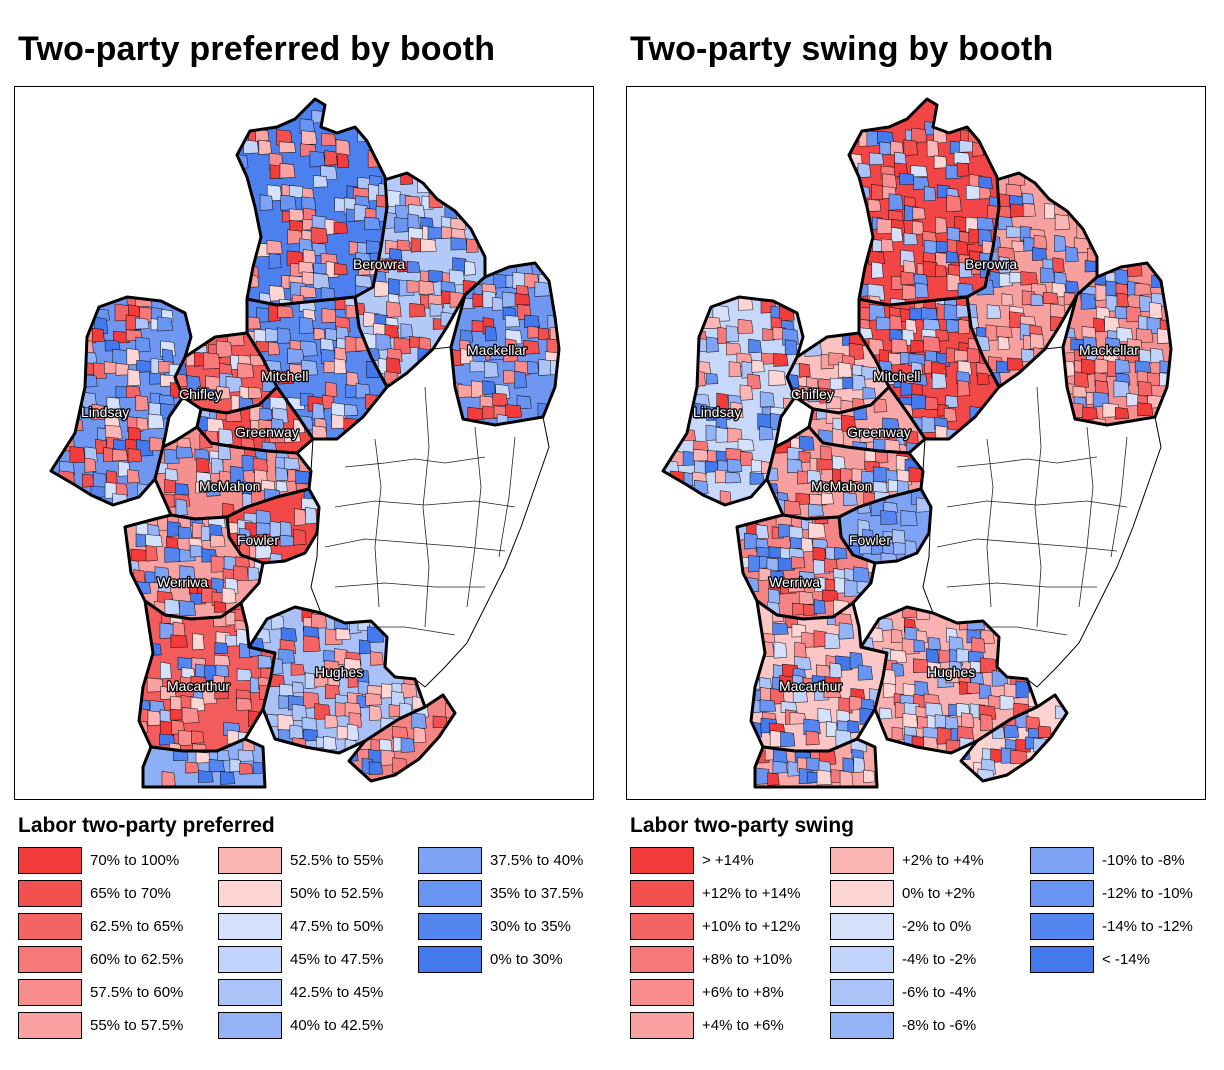  What do you see at coordinates (1109, 350) in the screenshot?
I see `division-label-mackellar: Mackellar` at bounding box center [1109, 350].